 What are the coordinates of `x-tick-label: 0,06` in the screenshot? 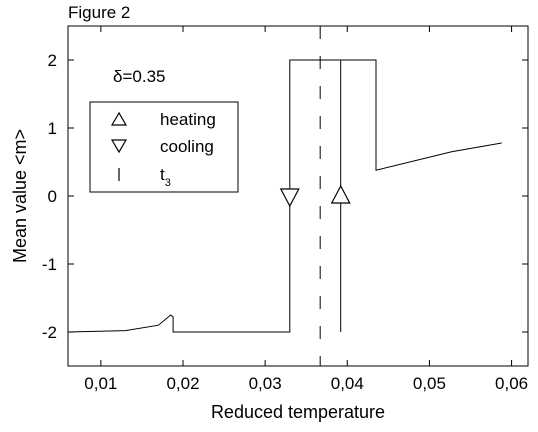 It's located at (511, 383).